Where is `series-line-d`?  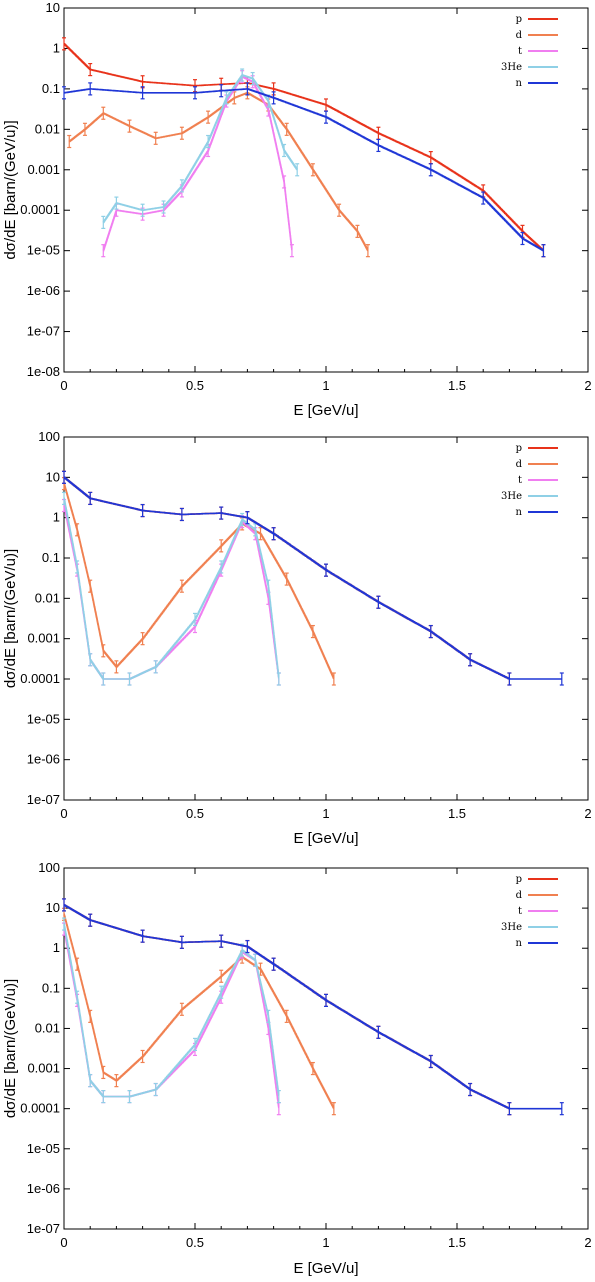
series-line-d is located at coordinates (199, 580).